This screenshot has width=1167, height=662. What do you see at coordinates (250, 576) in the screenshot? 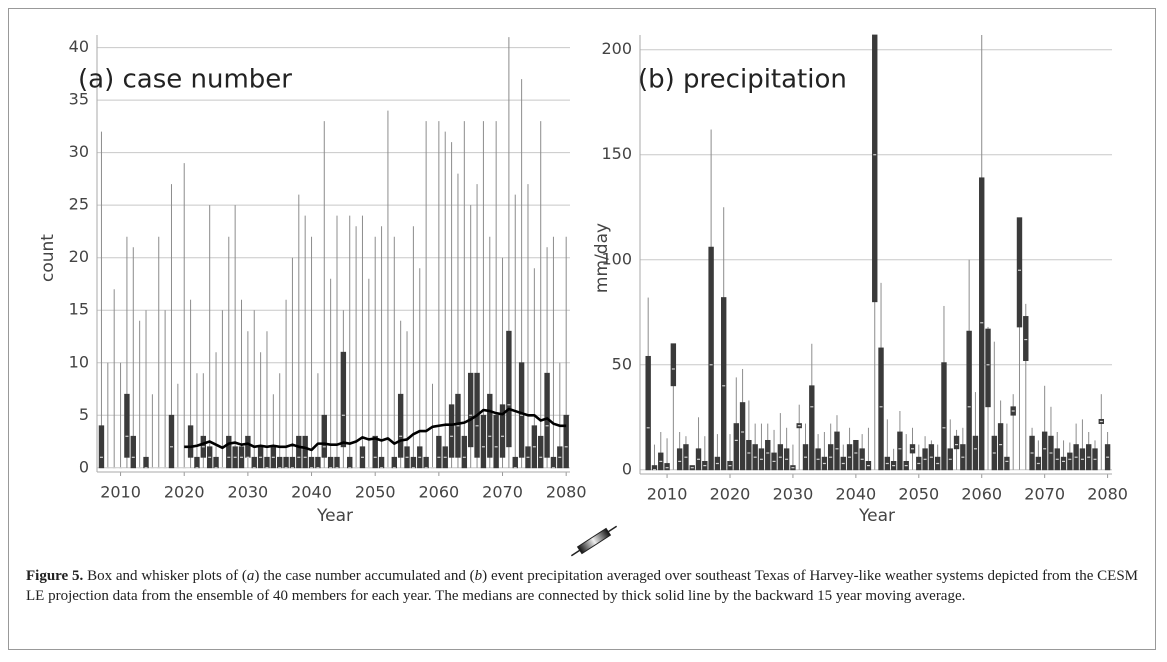
I see `caption-text: a` at bounding box center [250, 576].